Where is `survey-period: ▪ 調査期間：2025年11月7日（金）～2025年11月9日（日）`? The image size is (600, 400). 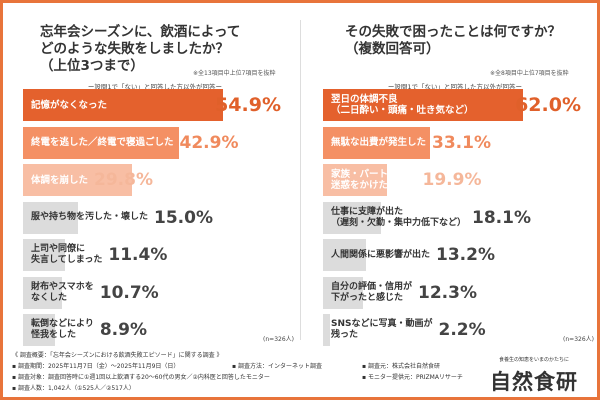 survey-period: ▪ 調査期間：2025年11月7日（金）～2025年11月9日（日） is located at coordinates (96, 366).